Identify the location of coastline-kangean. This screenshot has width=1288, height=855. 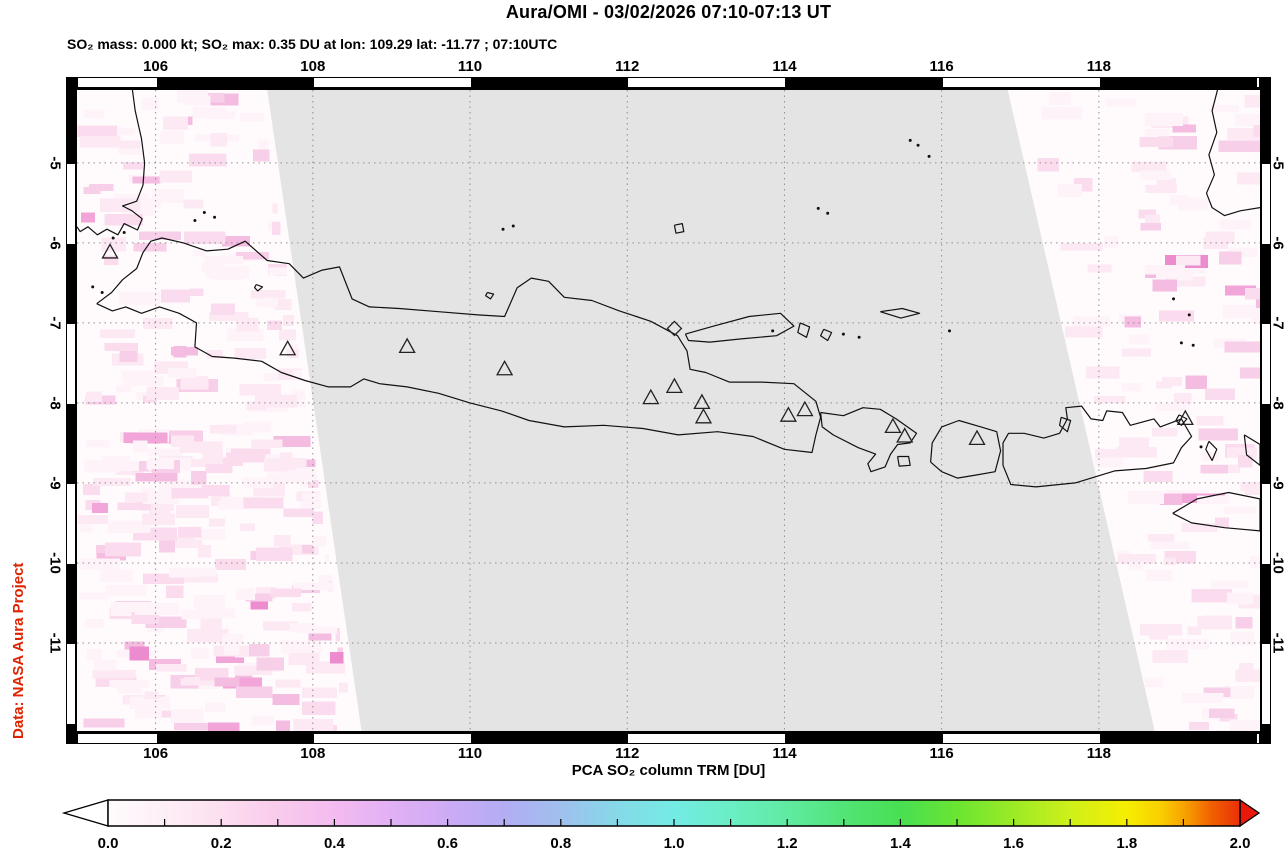
(900, 313).